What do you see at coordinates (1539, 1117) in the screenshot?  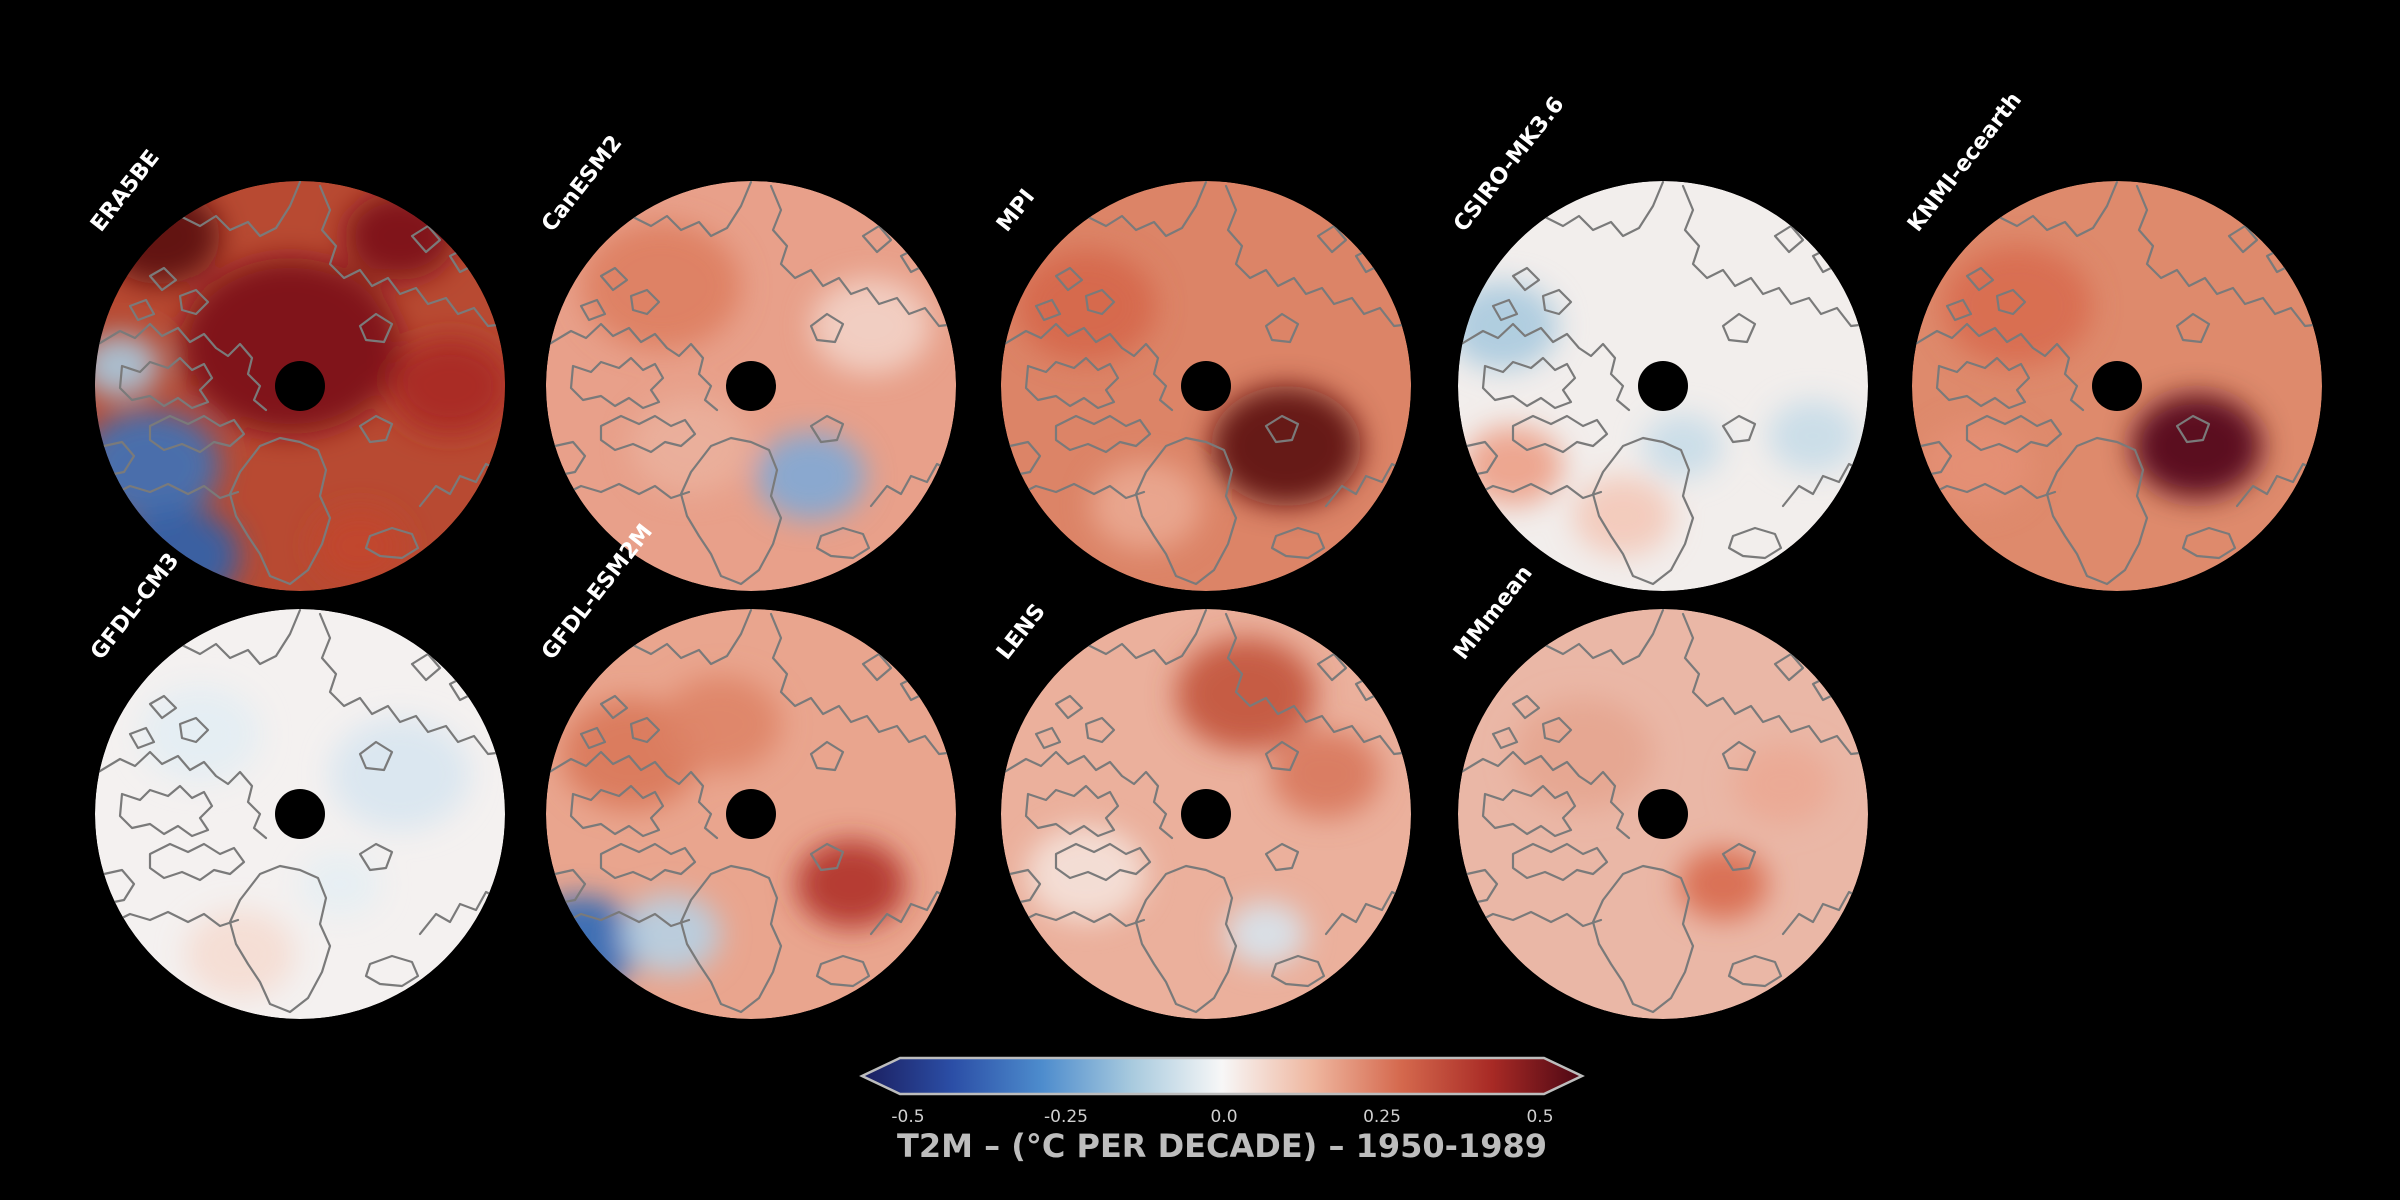 I see `colorbar-tick-label: 0.5` at bounding box center [1539, 1117].